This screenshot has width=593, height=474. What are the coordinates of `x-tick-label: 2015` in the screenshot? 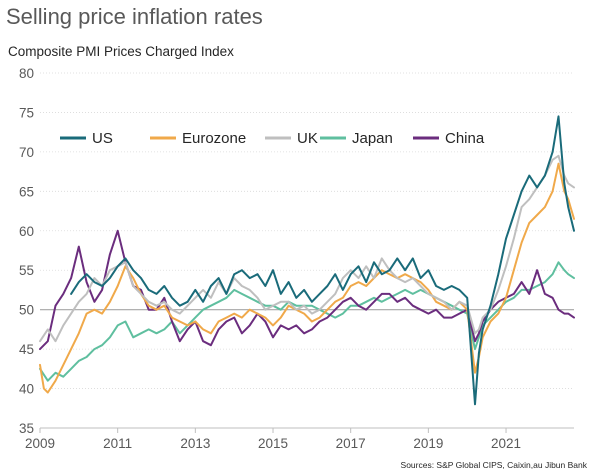 It's located at (273, 443).